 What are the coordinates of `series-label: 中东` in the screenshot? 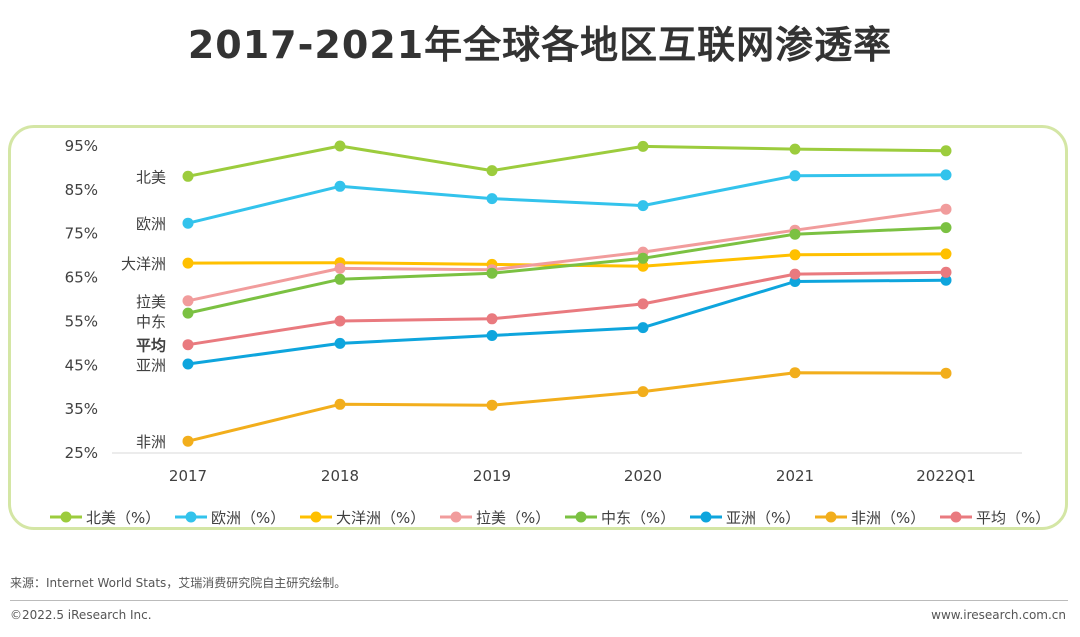 It's located at (151, 322).